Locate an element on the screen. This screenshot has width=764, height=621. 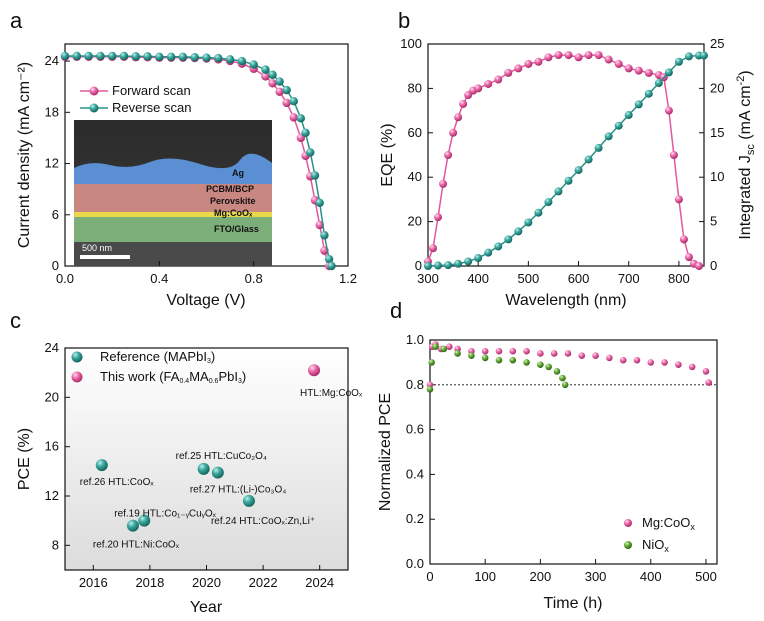
sem-label-pcbm: PCBM/BCP is located at coordinates (230, 189).